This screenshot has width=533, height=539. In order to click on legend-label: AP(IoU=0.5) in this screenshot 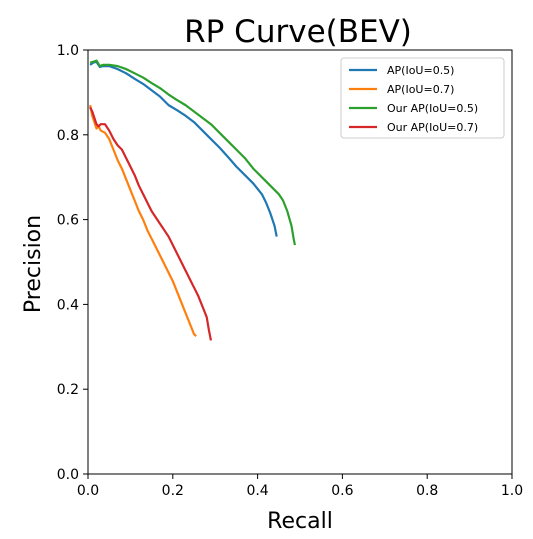, I will do `click(420, 70)`.